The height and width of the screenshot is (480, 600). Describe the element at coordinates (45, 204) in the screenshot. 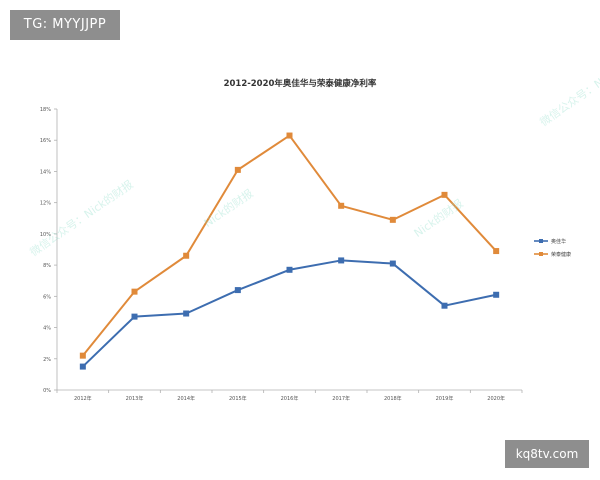

I see `y-tick-label: 12%` at that location.